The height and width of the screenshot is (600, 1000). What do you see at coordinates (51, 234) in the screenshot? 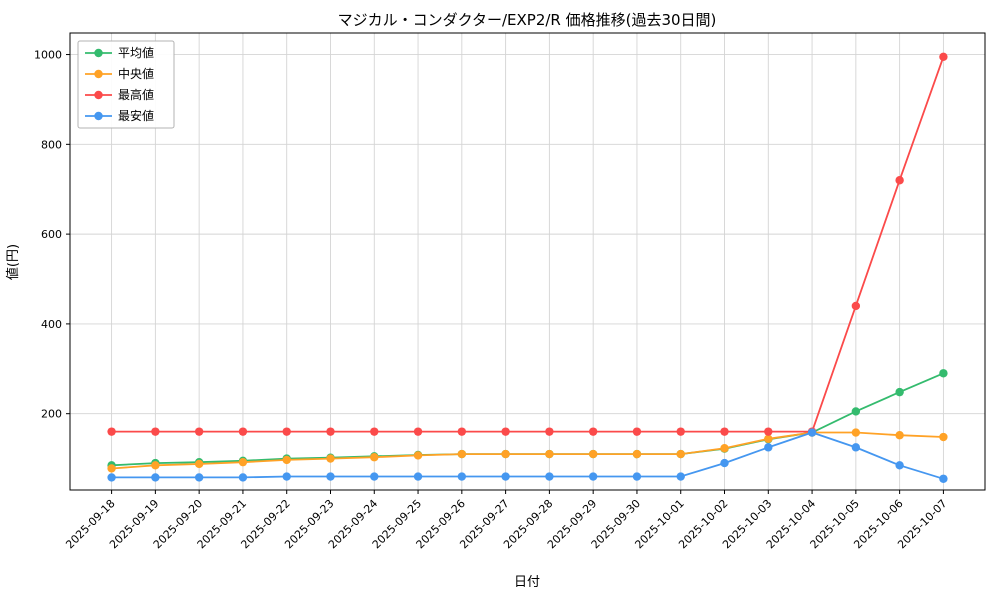
I see `y-tick-label: 600` at bounding box center [51, 234].